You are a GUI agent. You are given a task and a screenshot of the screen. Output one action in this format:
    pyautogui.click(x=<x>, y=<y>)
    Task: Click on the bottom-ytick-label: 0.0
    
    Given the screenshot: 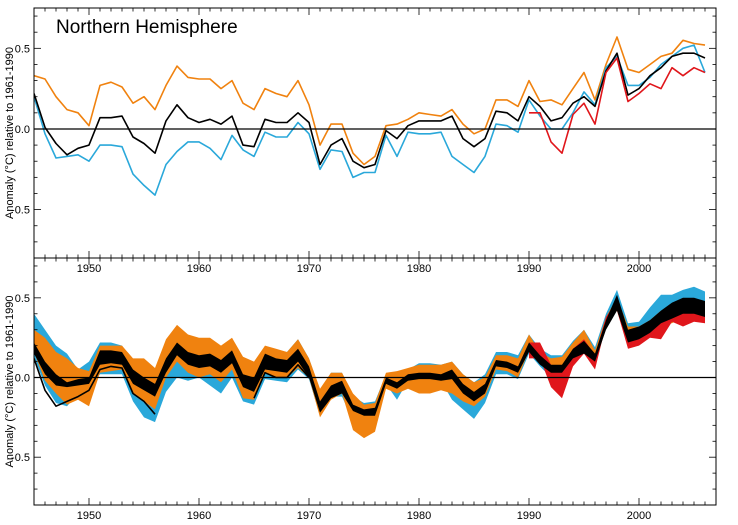 What is the action you would take?
    pyautogui.click(x=22, y=379)
    